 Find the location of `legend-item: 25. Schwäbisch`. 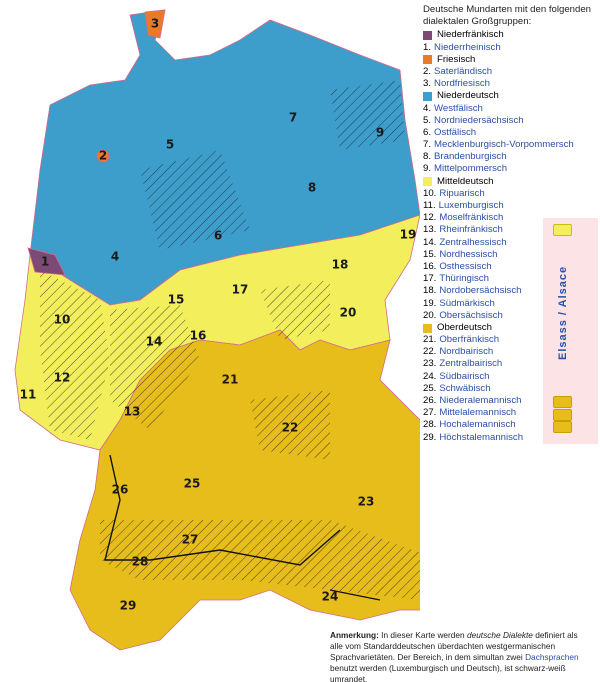

legend-item: 25. Schwäbisch is located at coordinates (510, 389).